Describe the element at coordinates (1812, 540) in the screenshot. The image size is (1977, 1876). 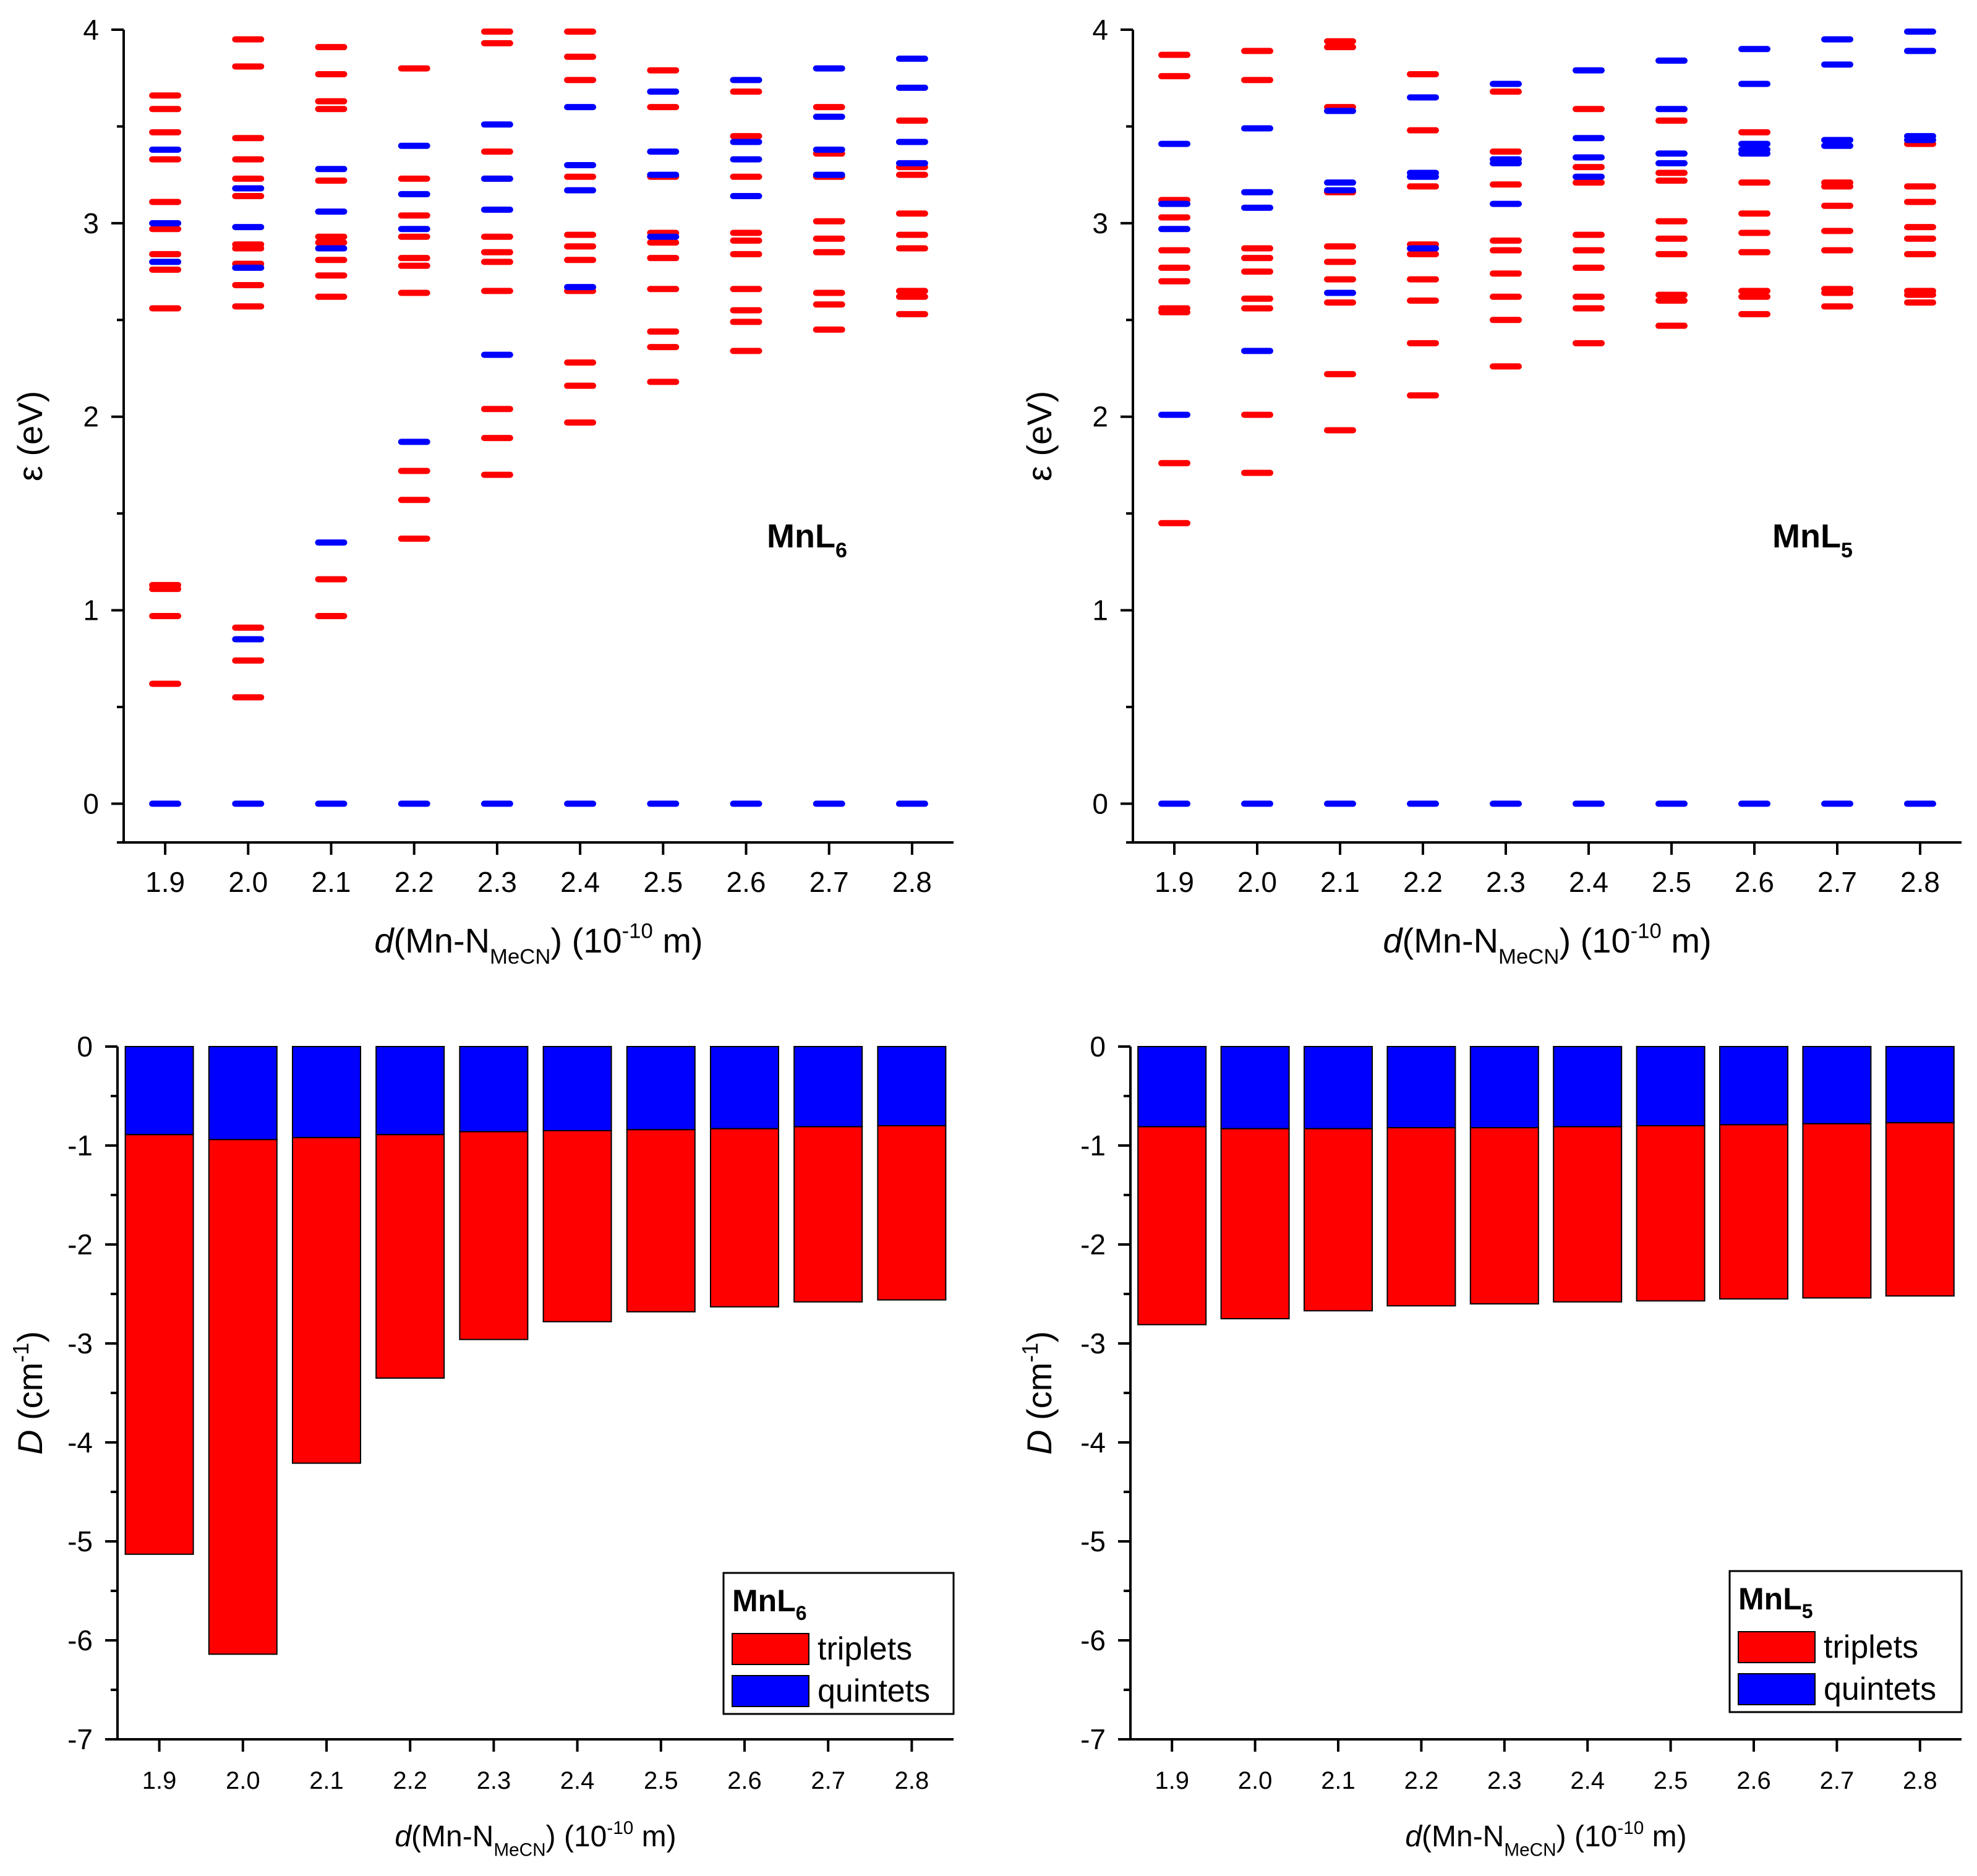
I see `panel-label: MnL5` at that location.